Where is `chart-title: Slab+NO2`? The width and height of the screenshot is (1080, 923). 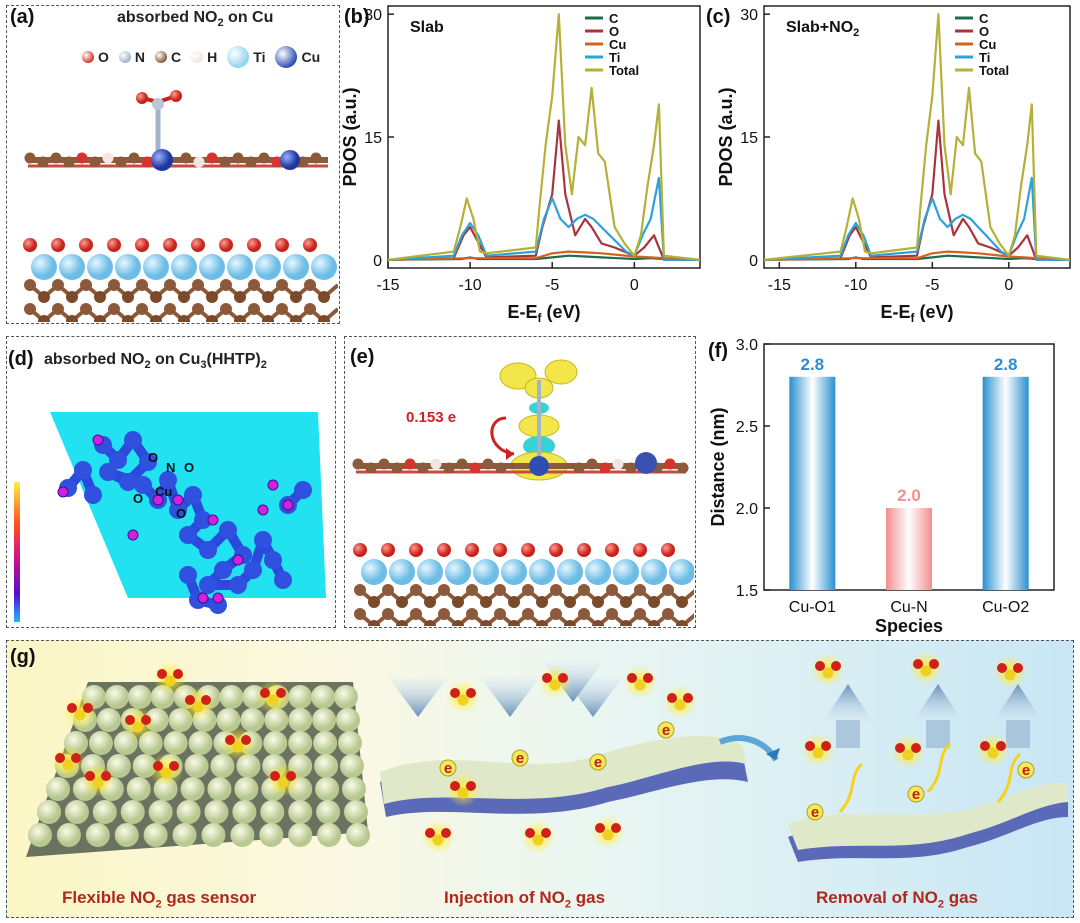
chart-title: Slab+NO2 is located at coordinates (822, 29).